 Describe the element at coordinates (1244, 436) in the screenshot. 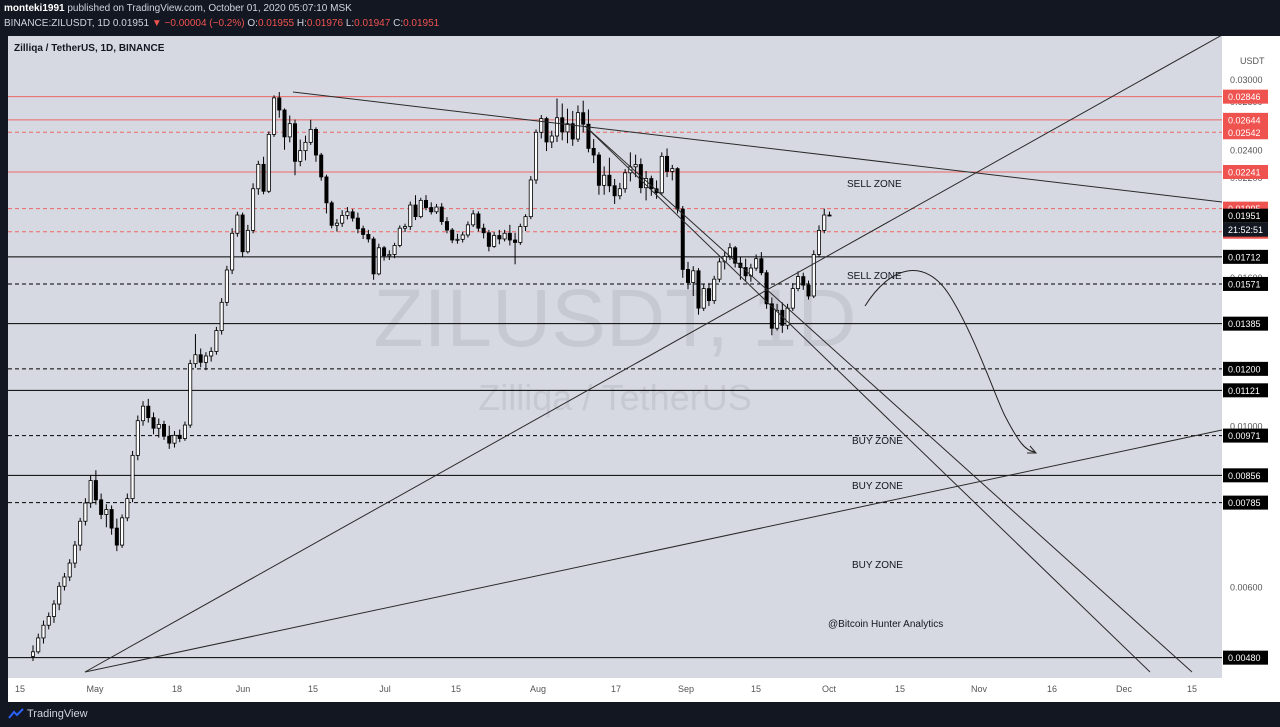

I see `level-label-12: 0.00971` at that location.